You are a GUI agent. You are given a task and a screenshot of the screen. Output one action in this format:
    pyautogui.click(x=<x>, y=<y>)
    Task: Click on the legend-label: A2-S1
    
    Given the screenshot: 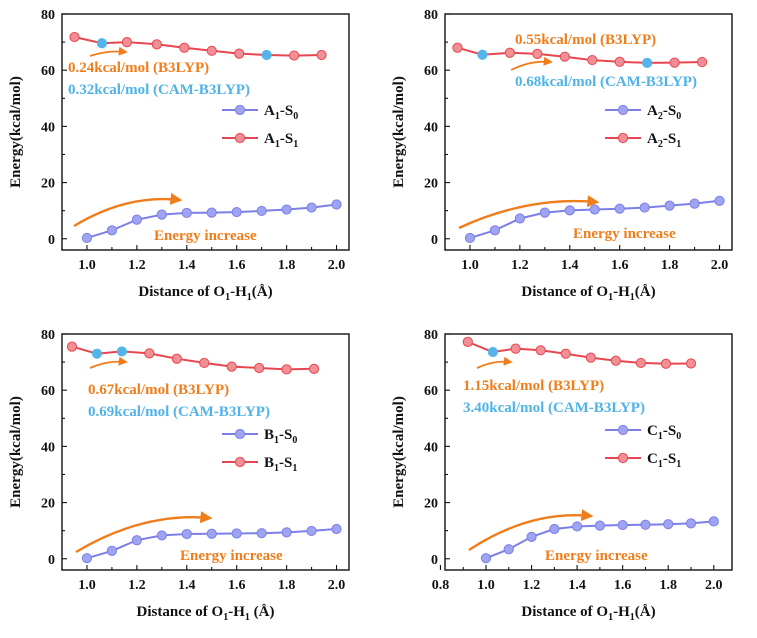 What is the action you would take?
    pyautogui.click(x=664, y=140)
    